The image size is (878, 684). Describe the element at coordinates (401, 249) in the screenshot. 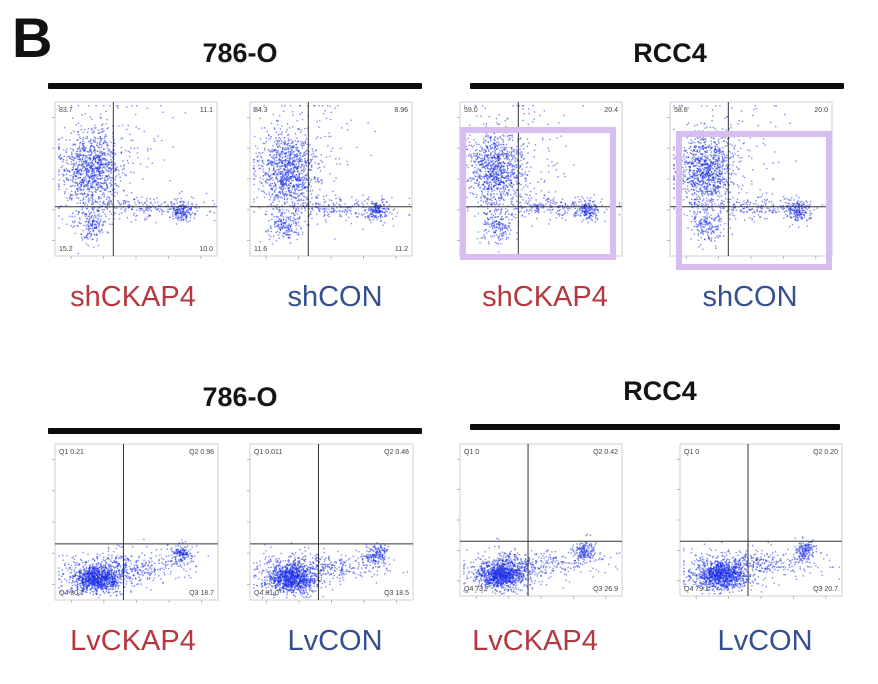

I see `quadrant-lr-value: 11.2` at that location.